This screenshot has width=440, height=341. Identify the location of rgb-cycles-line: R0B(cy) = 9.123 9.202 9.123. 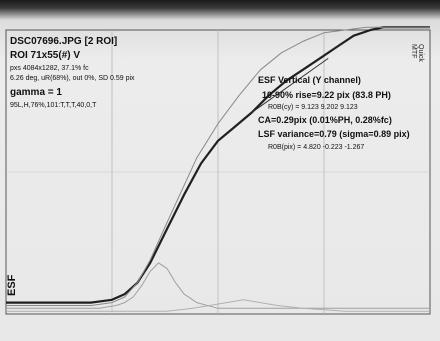
(313, 107).